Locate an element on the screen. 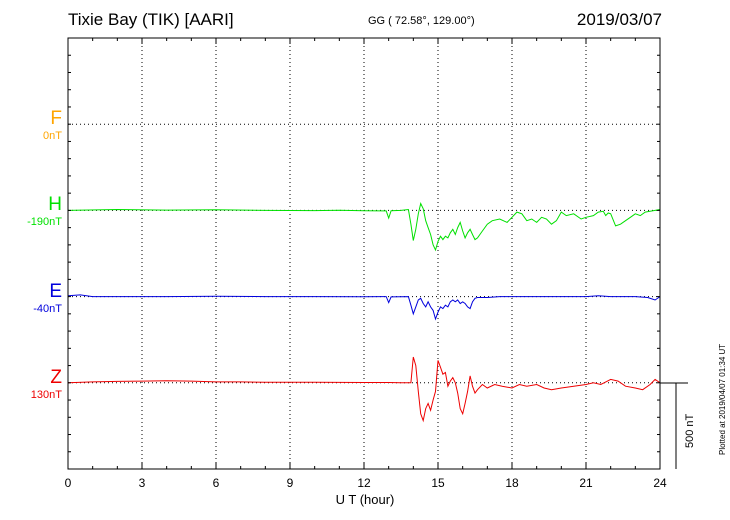  x-tick-label: 3 is located at coordinates (142, 483).